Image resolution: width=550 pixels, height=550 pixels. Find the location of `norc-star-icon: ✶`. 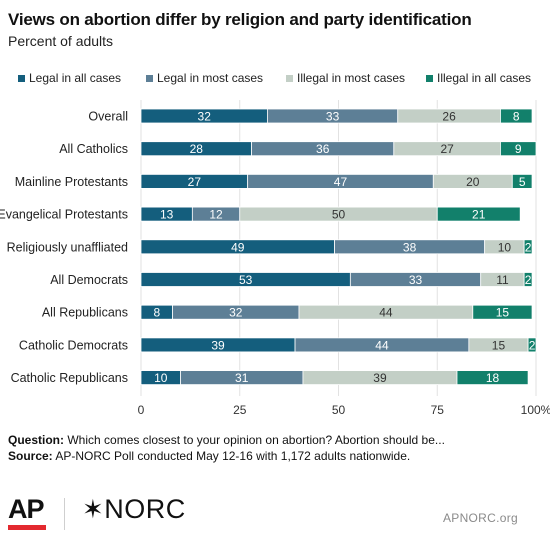

norc-star-icon: ✶ is located at coordinates (93, 509).